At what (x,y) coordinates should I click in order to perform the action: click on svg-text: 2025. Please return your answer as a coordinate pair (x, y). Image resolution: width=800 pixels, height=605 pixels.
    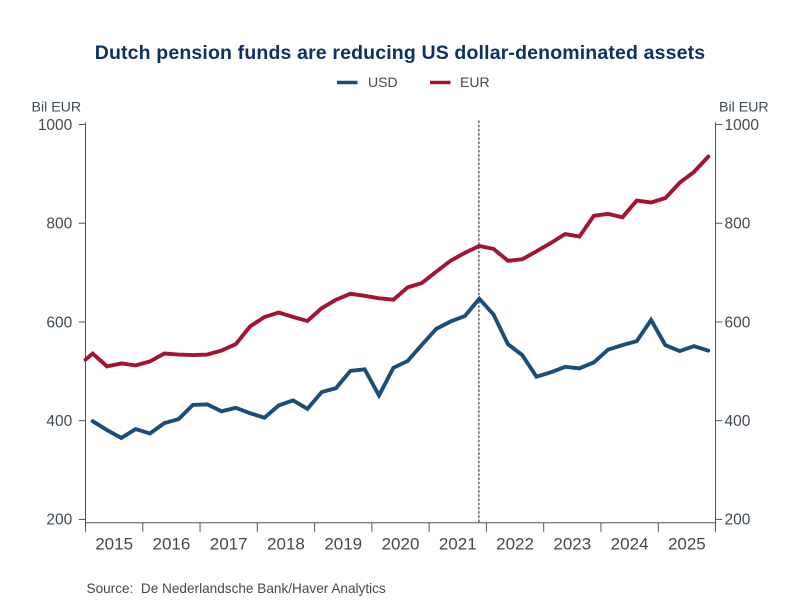
    Looking at the image, I should click on (687, 544).